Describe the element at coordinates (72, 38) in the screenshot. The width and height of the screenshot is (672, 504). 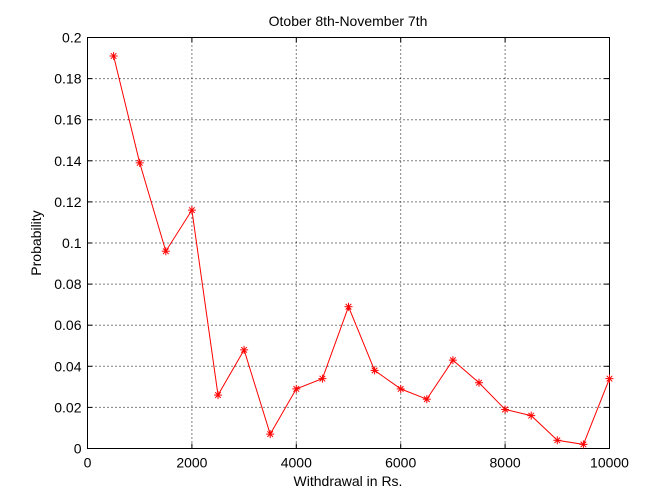
I see `y-tick-label: 0.2` at that location.